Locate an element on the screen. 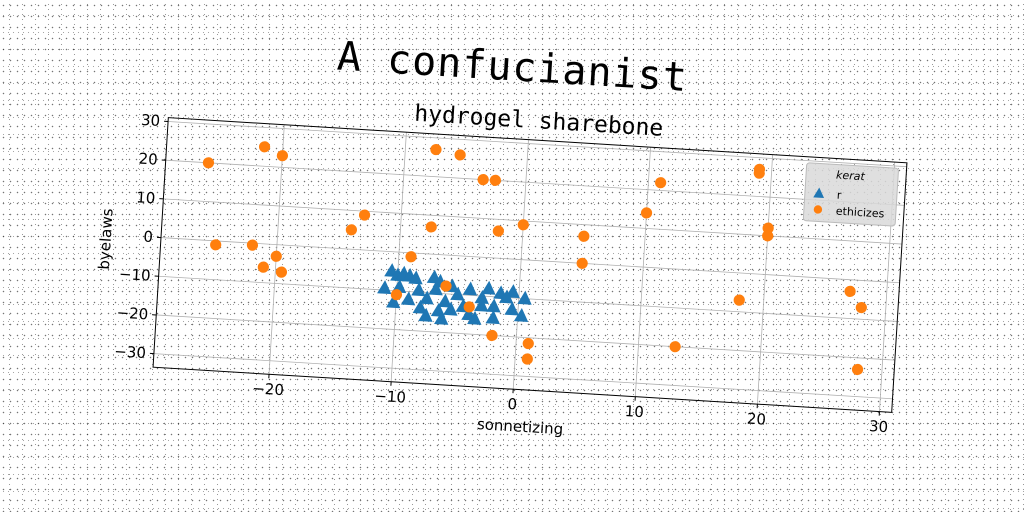 Image resolution: width=1024 pixels, height=512 pixels. legend-label-r: r is located at coordinates (839, 195).